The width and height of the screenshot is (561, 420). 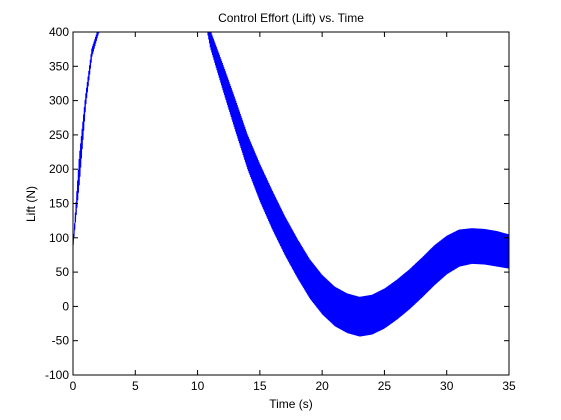 I want to click on x-tick-label: 0, so click(x=73, y=386).